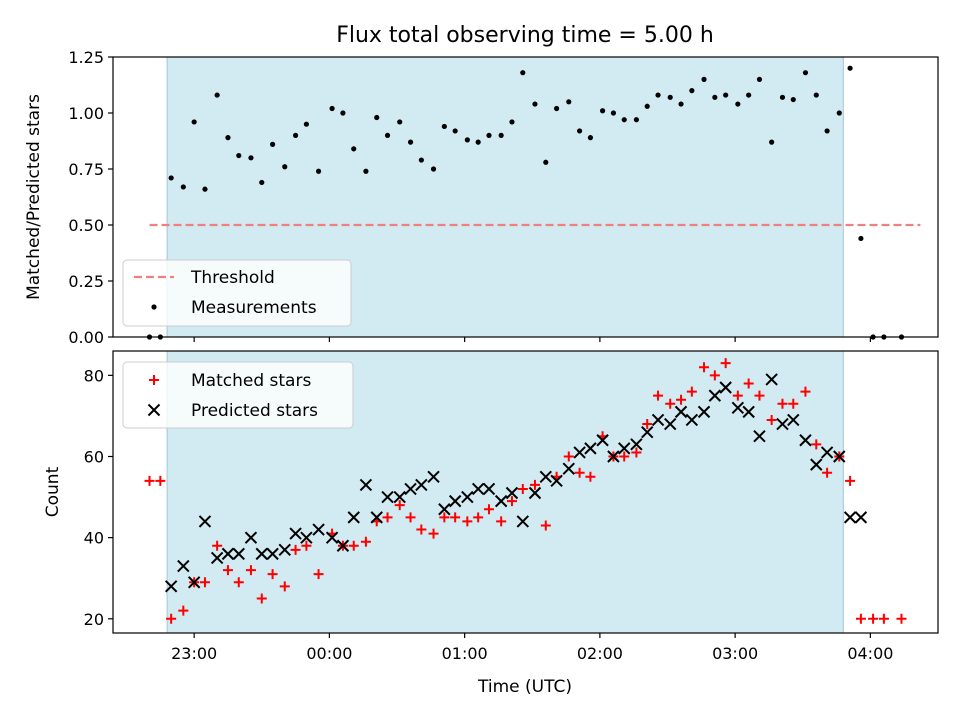  Describe the element at coordinates (237, 293) in the screenshot. I see `legend: Threshold Measurements` at that location.